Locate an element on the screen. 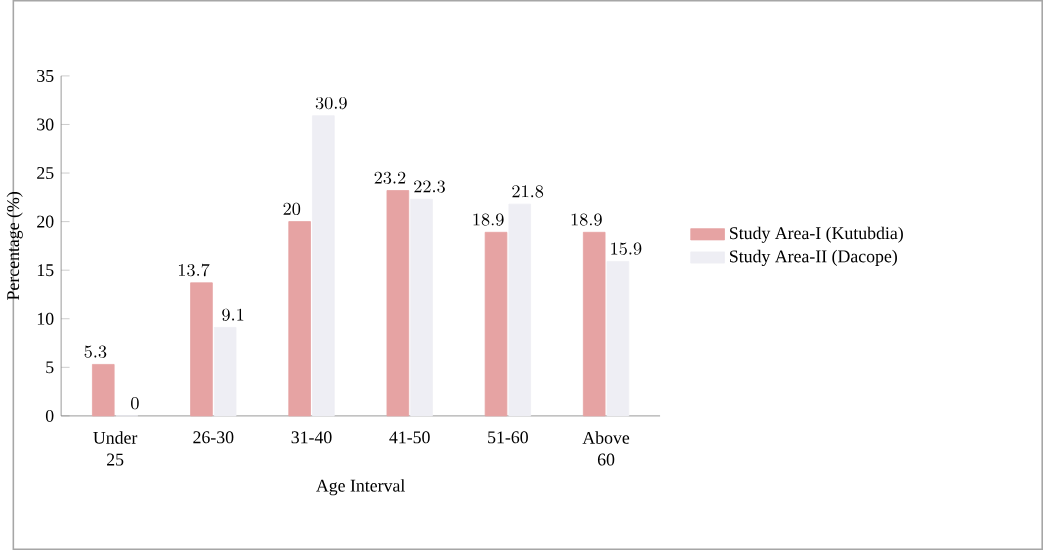  y-tick-label: 15 is located at coordinates (45, 270).